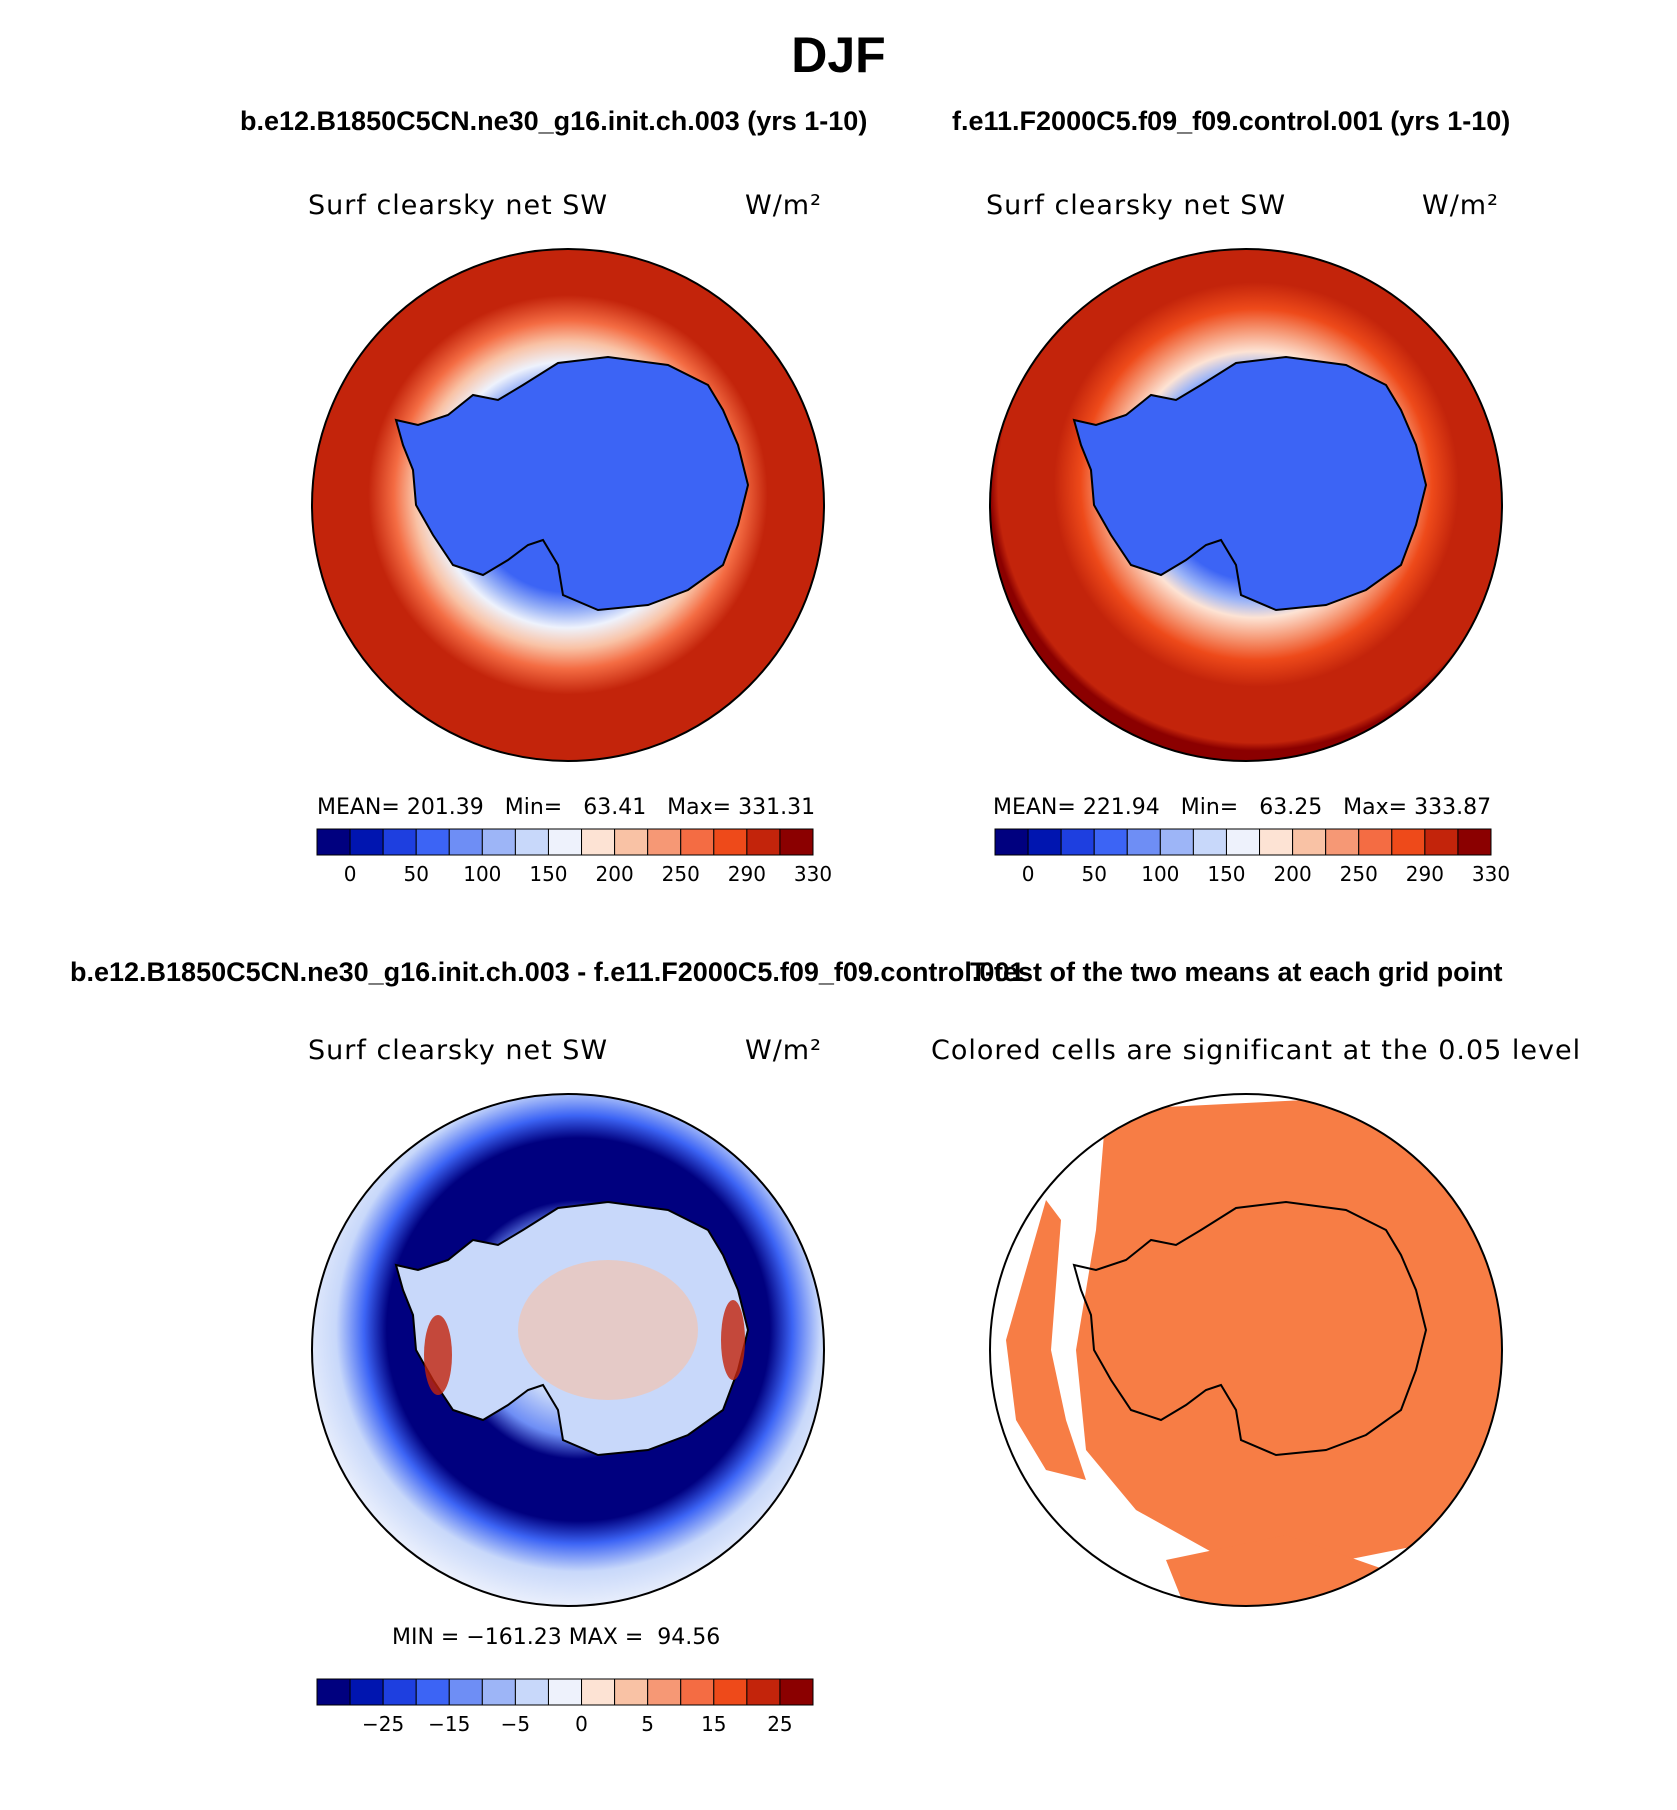 Image resolution: width=1677 pixels, height=1810 pixels. Describe the element at coordinates (566, 807) in the screenshot. I see `panel1-stats: MEAN= 201.39 Min= 63.41 Max= 331.31` at that location.